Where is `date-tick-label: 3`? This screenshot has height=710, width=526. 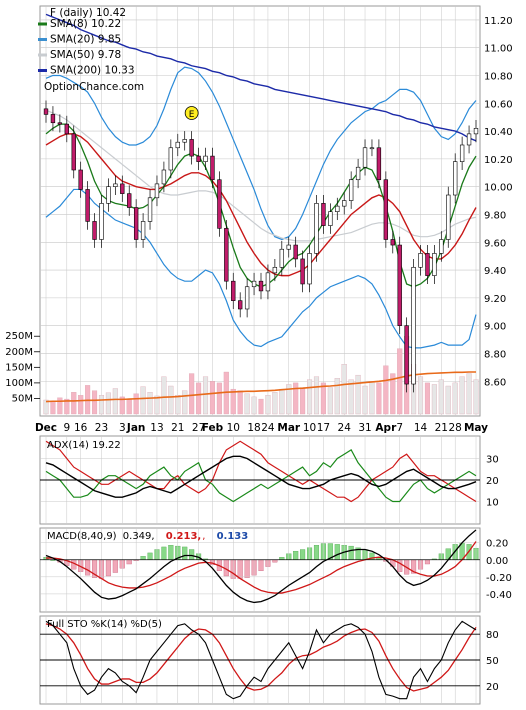
date-tick-label: 3 is located at coordinates (122, 428).